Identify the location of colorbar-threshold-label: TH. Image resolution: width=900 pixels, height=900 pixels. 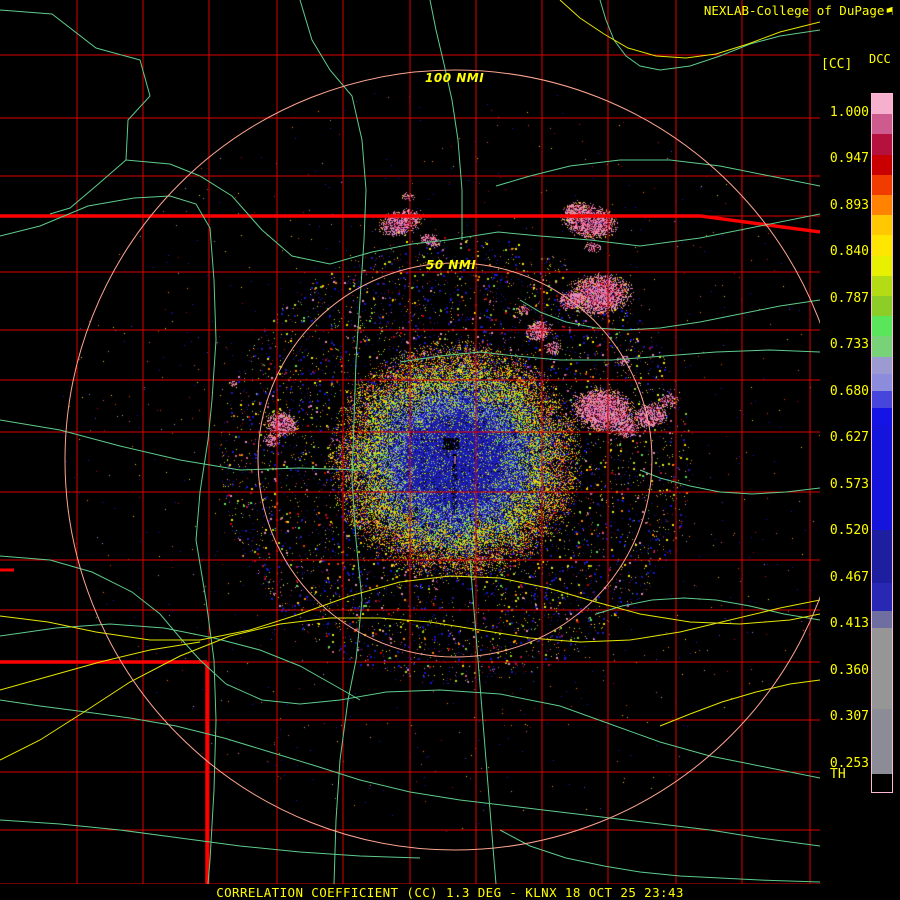
(838, 774).